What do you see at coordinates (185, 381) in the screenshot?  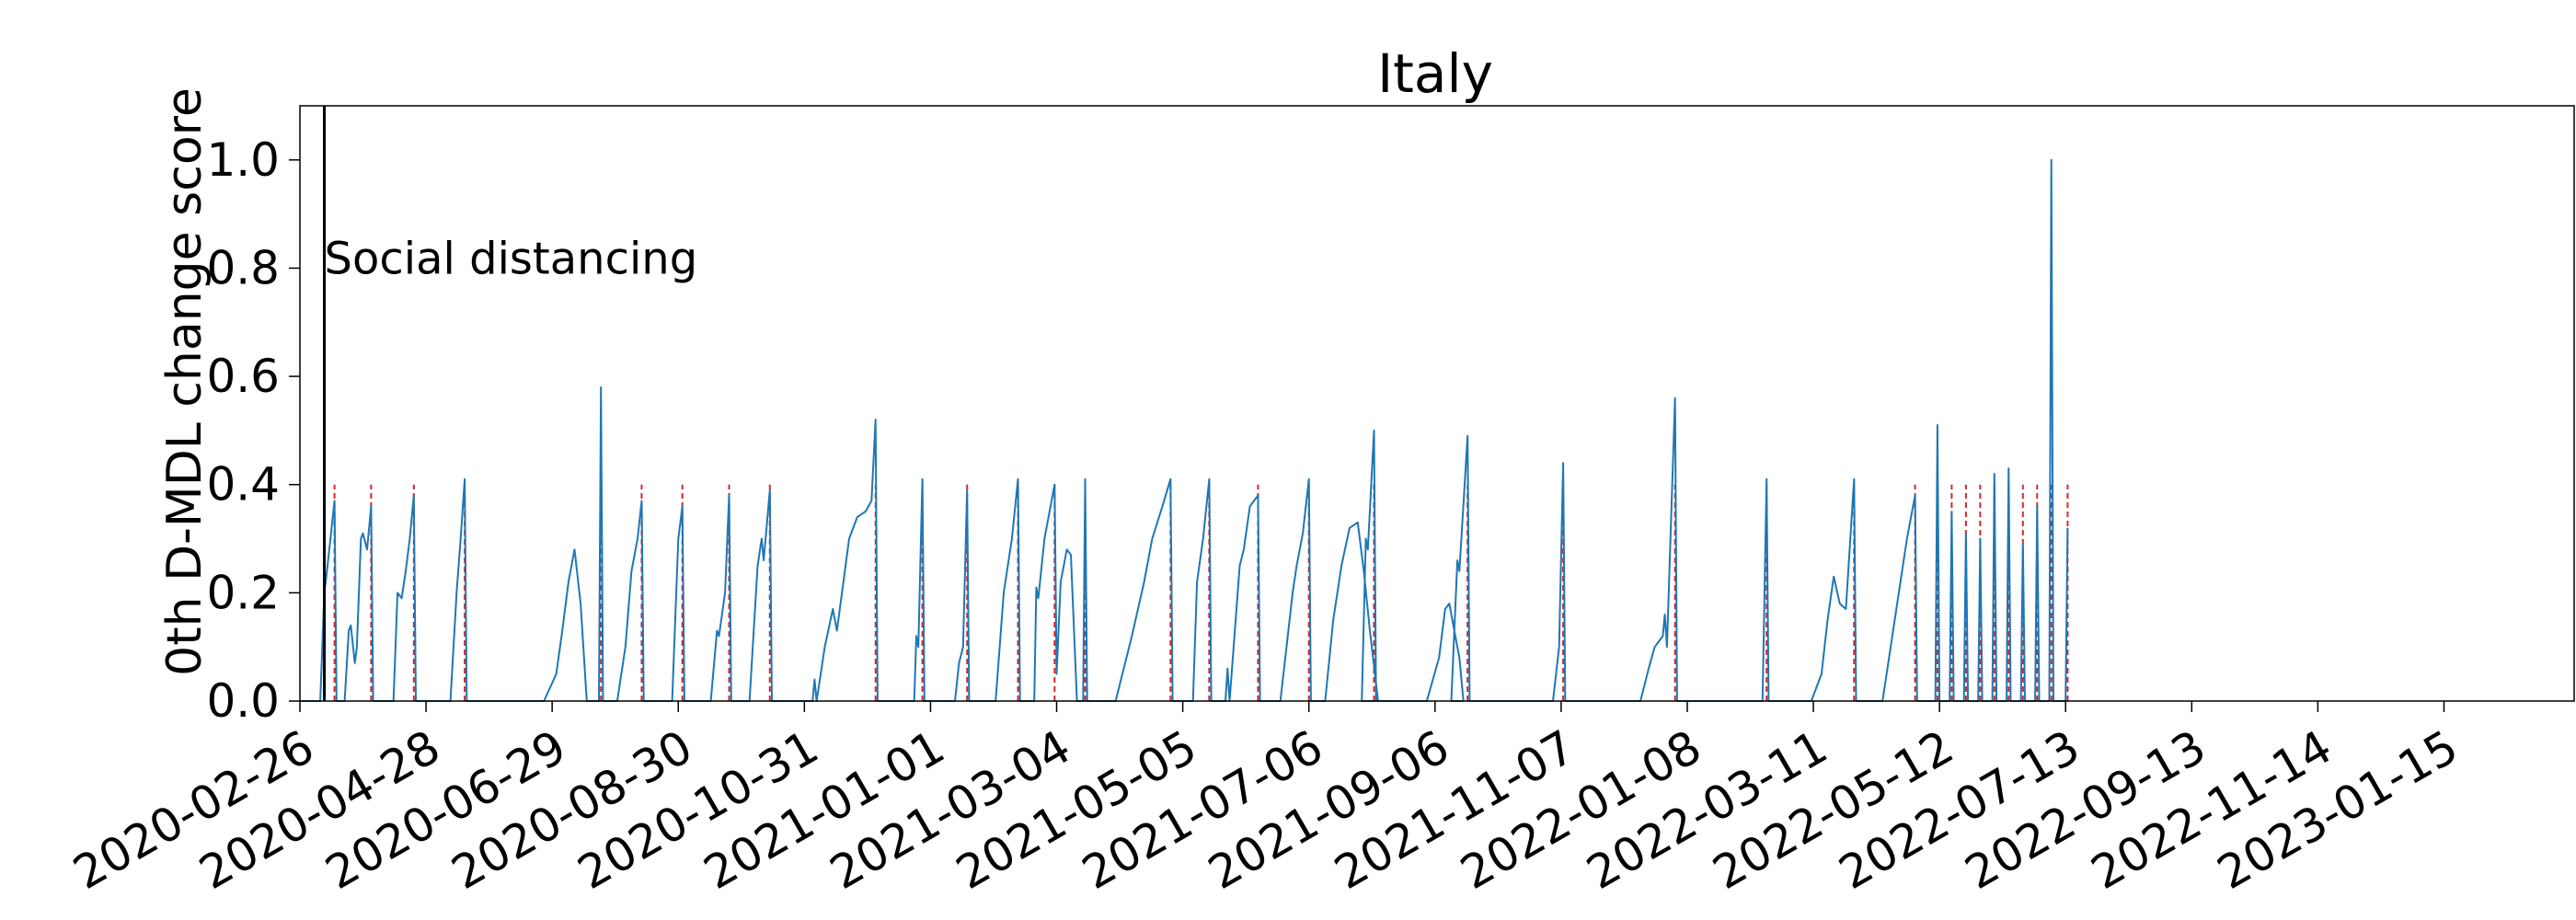 I see `y-axis-label: 0th D-MDL change score` at bounding box center [185, 381].